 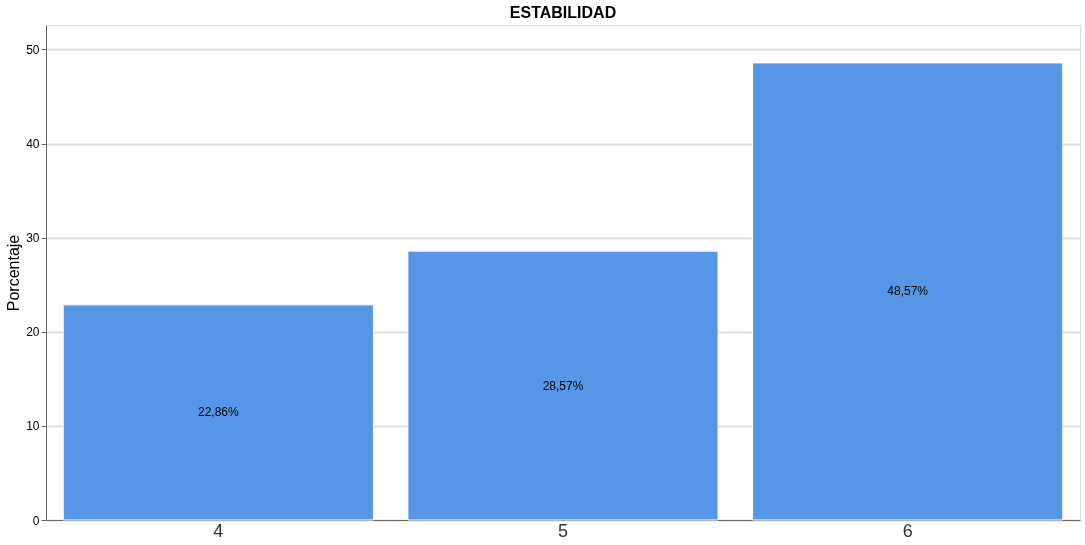 What do you see at coordinates (218, 530) in the screenshot?
I see `x-tick-label: 4` at bounding box center [218, 530].